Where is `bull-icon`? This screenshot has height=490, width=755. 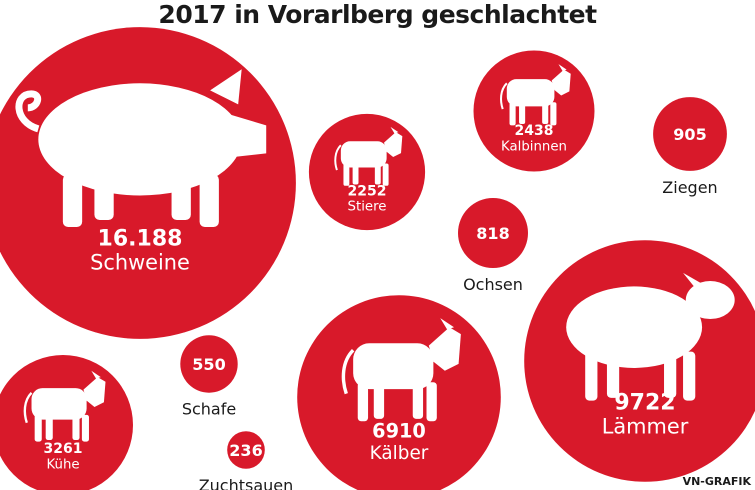
bull-icon is located at coordinates (368, 156).